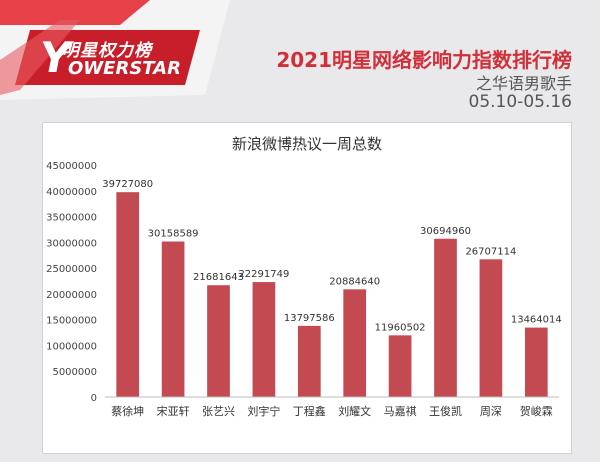 The height and width of the screenshot is (462, 600). What do you see at coordinates (71, 218) in the screenshot?
I see `y-tick-label: 35000000` at bounding box center [71, 218].